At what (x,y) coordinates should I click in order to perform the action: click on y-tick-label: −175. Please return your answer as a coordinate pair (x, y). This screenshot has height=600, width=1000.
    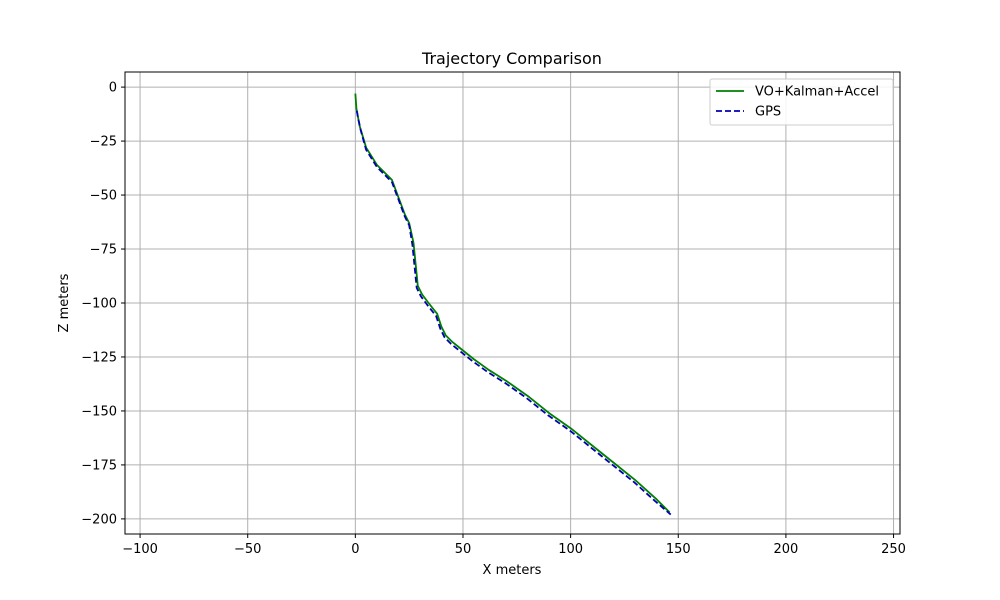
    Looking at the image, I should click on (99, 465).